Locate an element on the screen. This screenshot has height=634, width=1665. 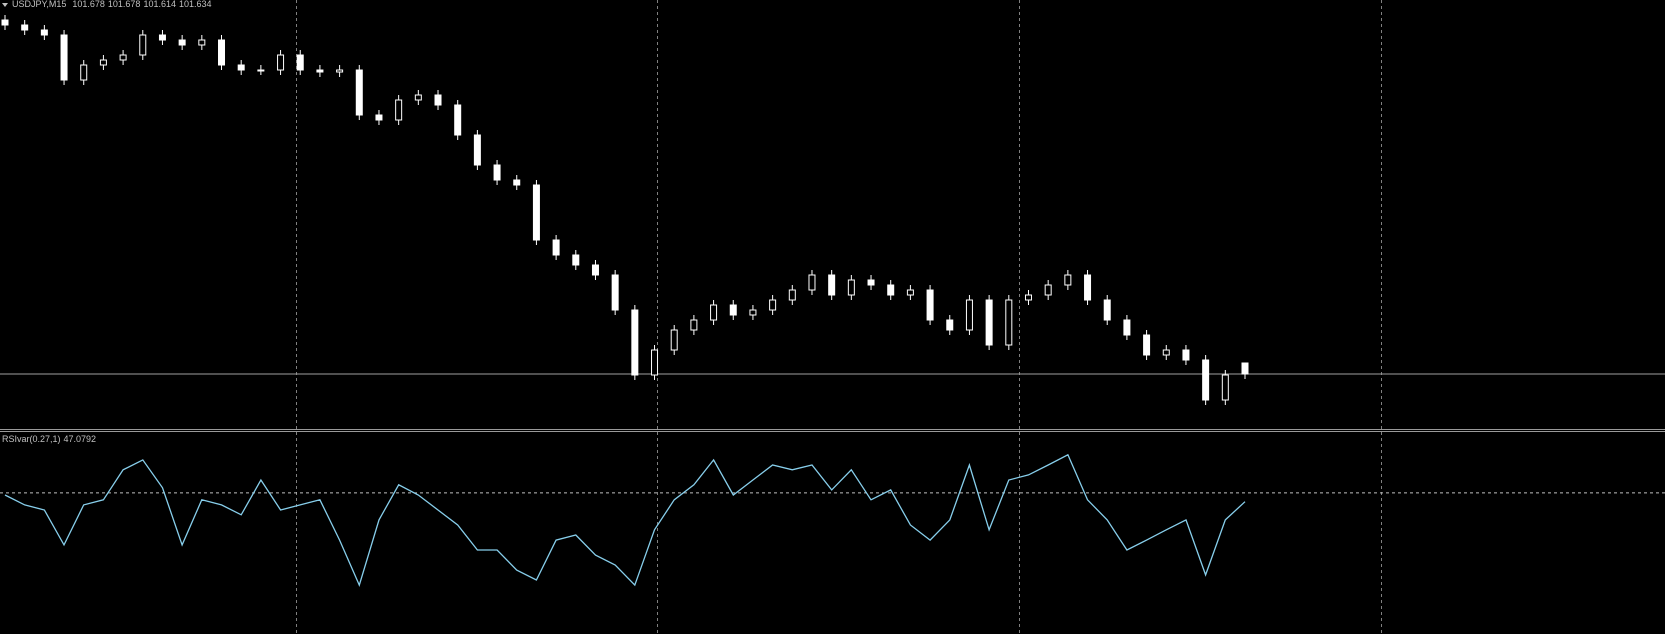
close-value: 101.634 is located at coordinates (195, 4).